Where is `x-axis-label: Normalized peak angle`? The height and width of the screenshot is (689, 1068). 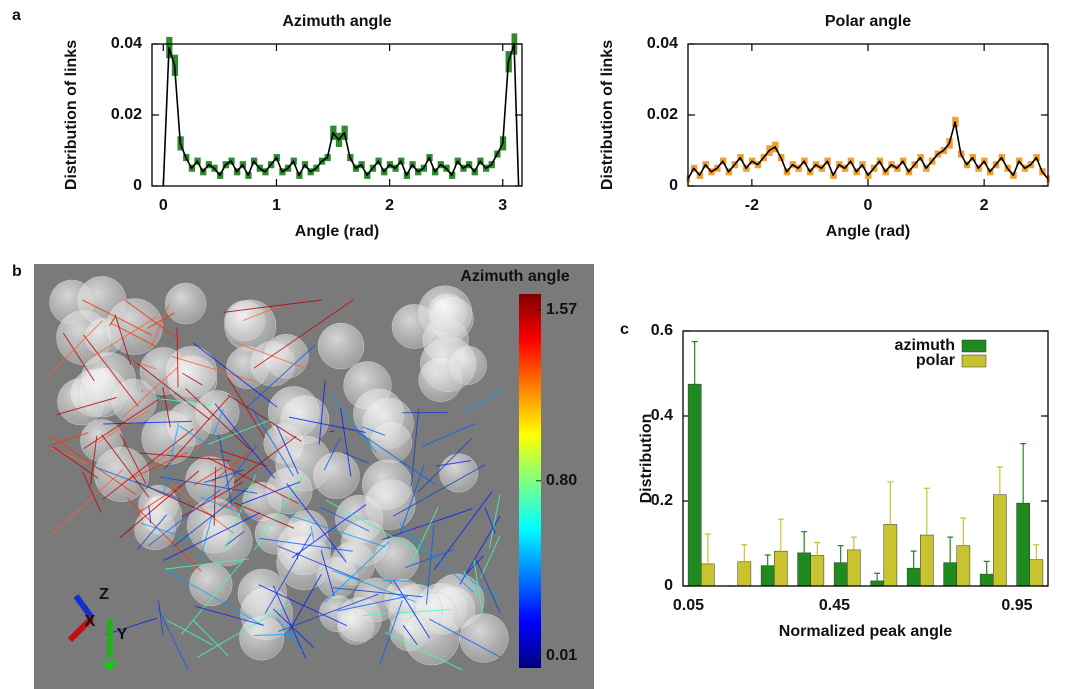
x-axis-label: Normalized peak angle is located at coordinates (865, 631).